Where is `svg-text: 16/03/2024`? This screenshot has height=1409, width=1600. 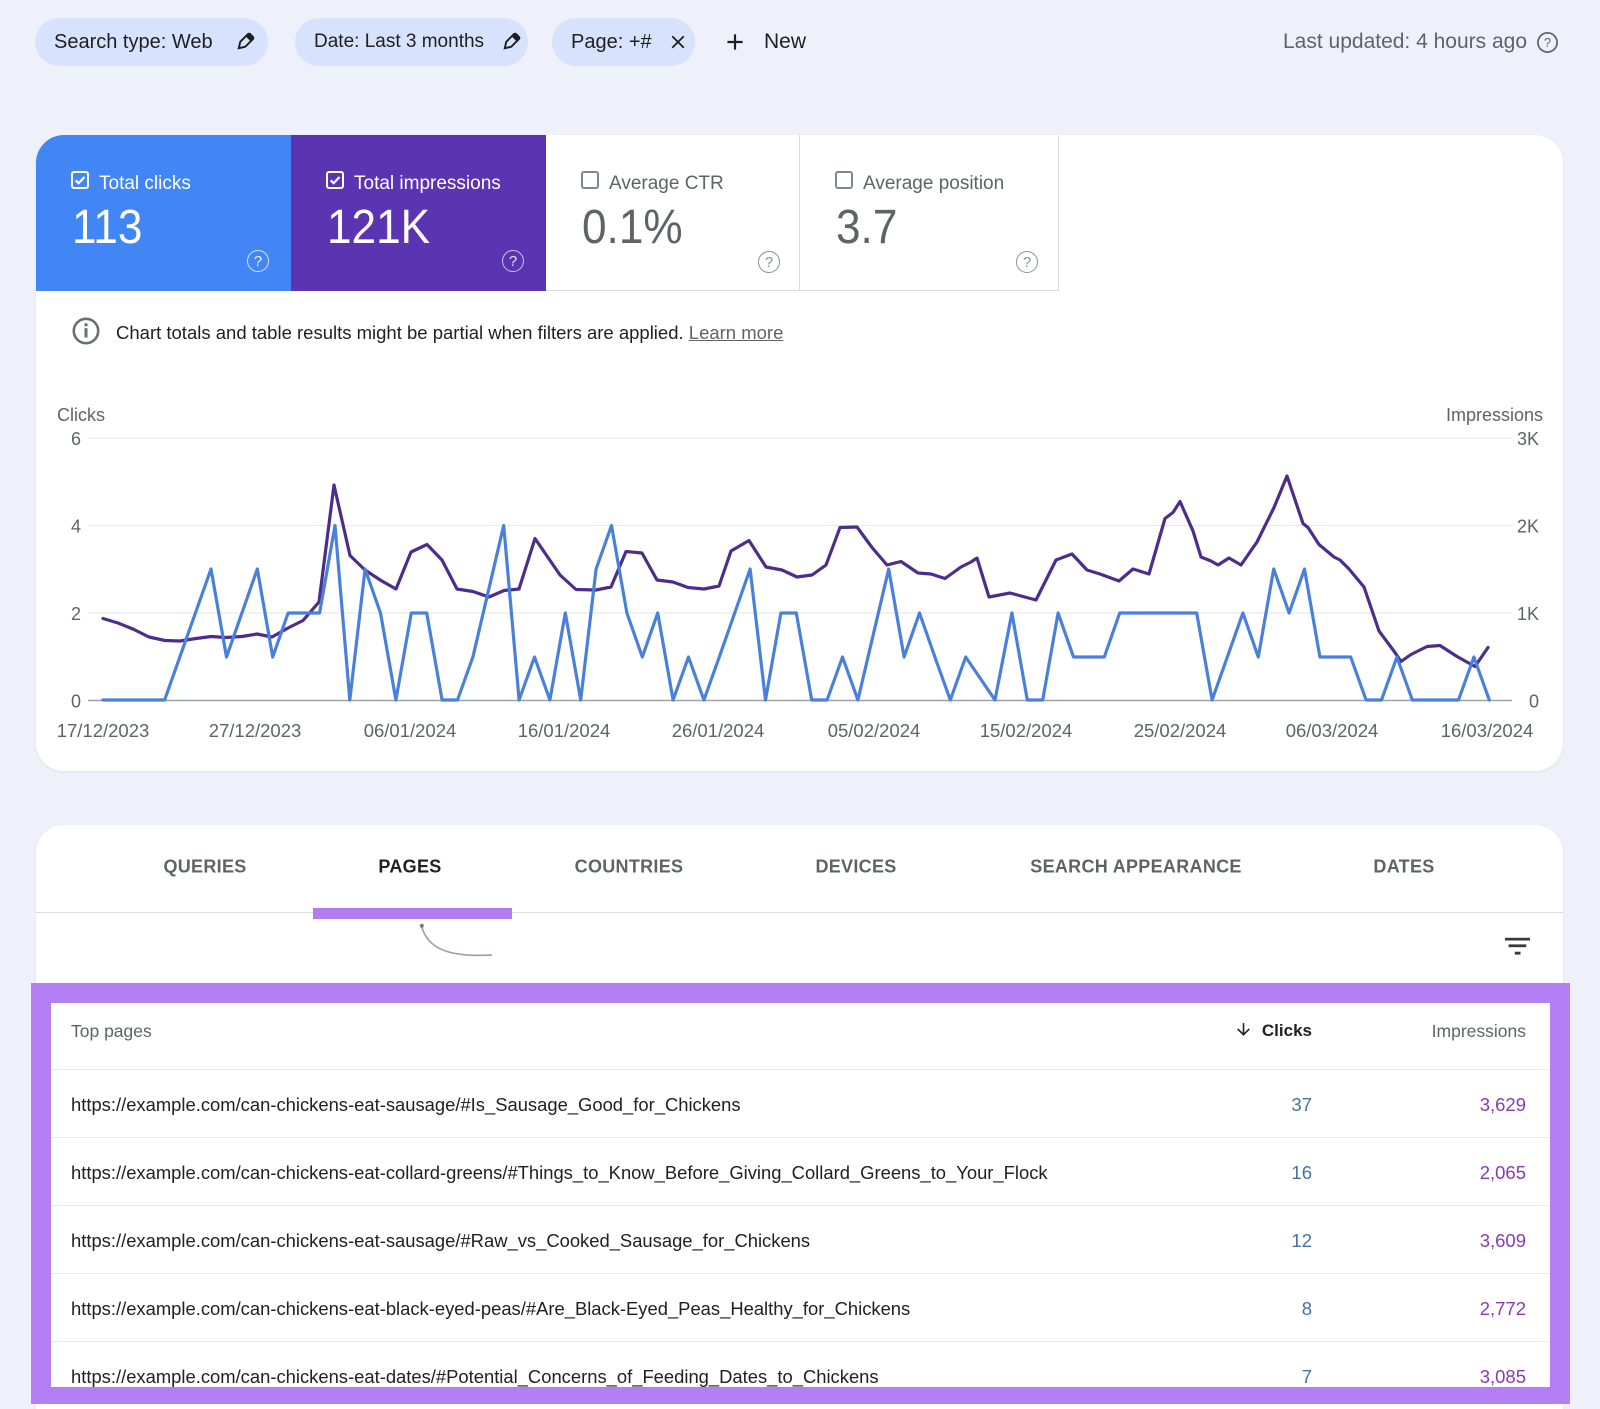 svg-text: 16/03/2024 is located at coordinates (1487, 730).